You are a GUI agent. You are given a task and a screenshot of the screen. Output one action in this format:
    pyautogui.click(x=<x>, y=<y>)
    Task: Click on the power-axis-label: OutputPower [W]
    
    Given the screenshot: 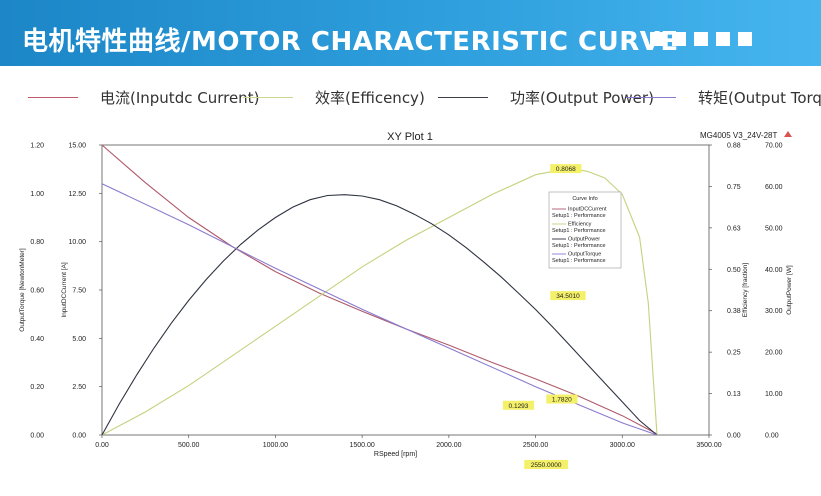 What is the action you would take?
    pyautogui.click(x=789, y=290)
    